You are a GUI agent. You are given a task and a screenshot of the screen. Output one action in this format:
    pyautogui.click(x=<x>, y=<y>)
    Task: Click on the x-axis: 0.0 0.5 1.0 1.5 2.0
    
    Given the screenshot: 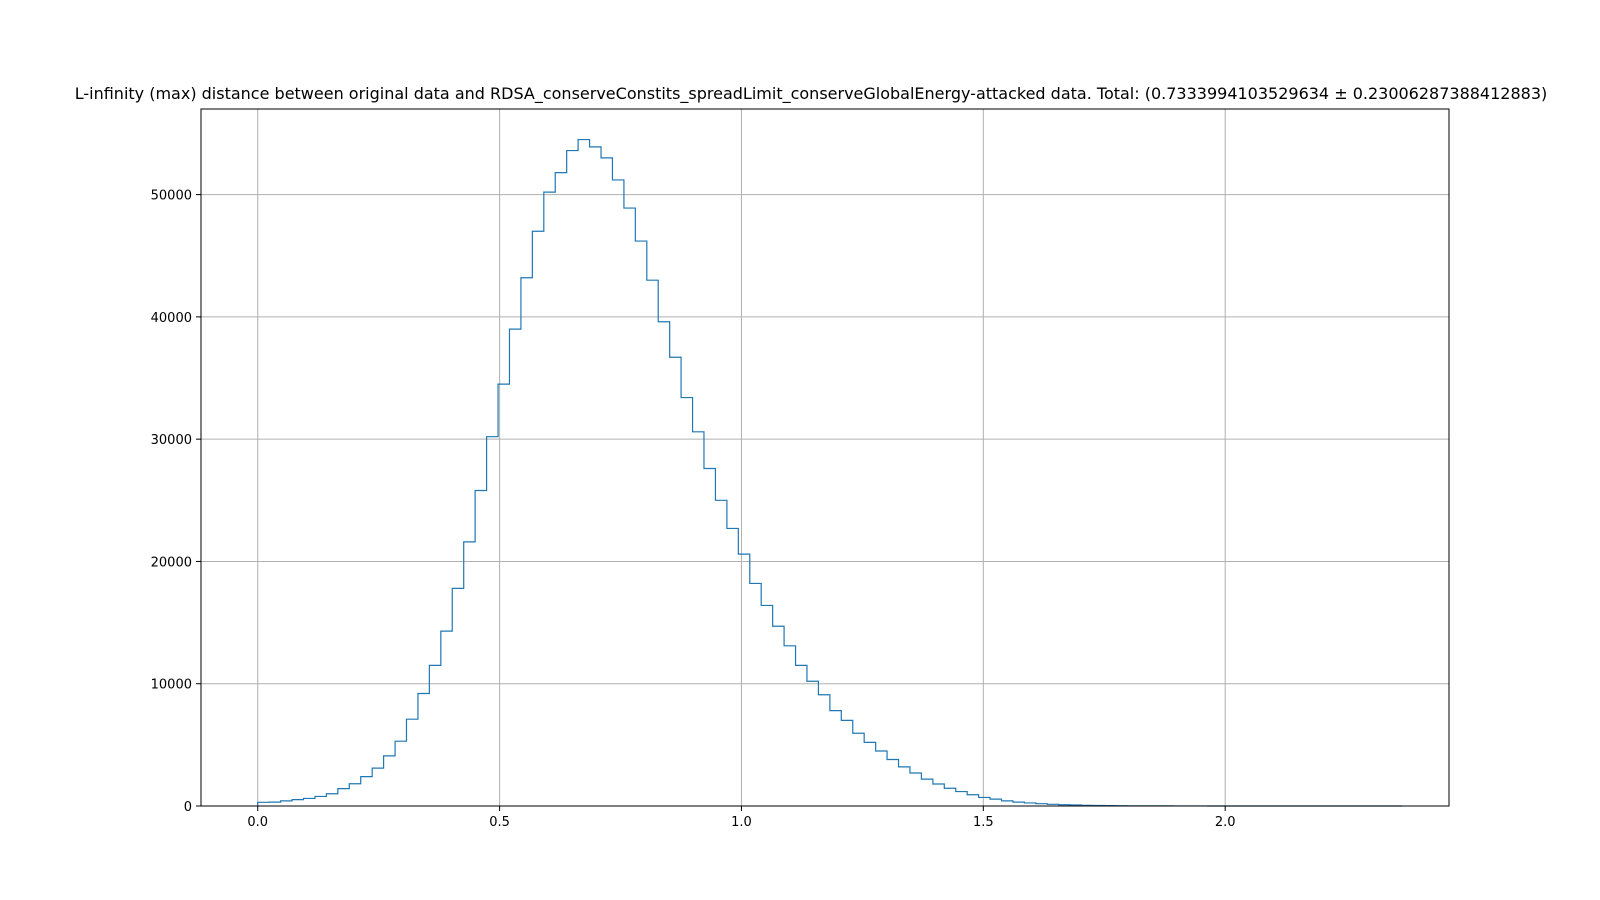 What is the action you would take?
    pyautogui.click(x=741, y=818)
    